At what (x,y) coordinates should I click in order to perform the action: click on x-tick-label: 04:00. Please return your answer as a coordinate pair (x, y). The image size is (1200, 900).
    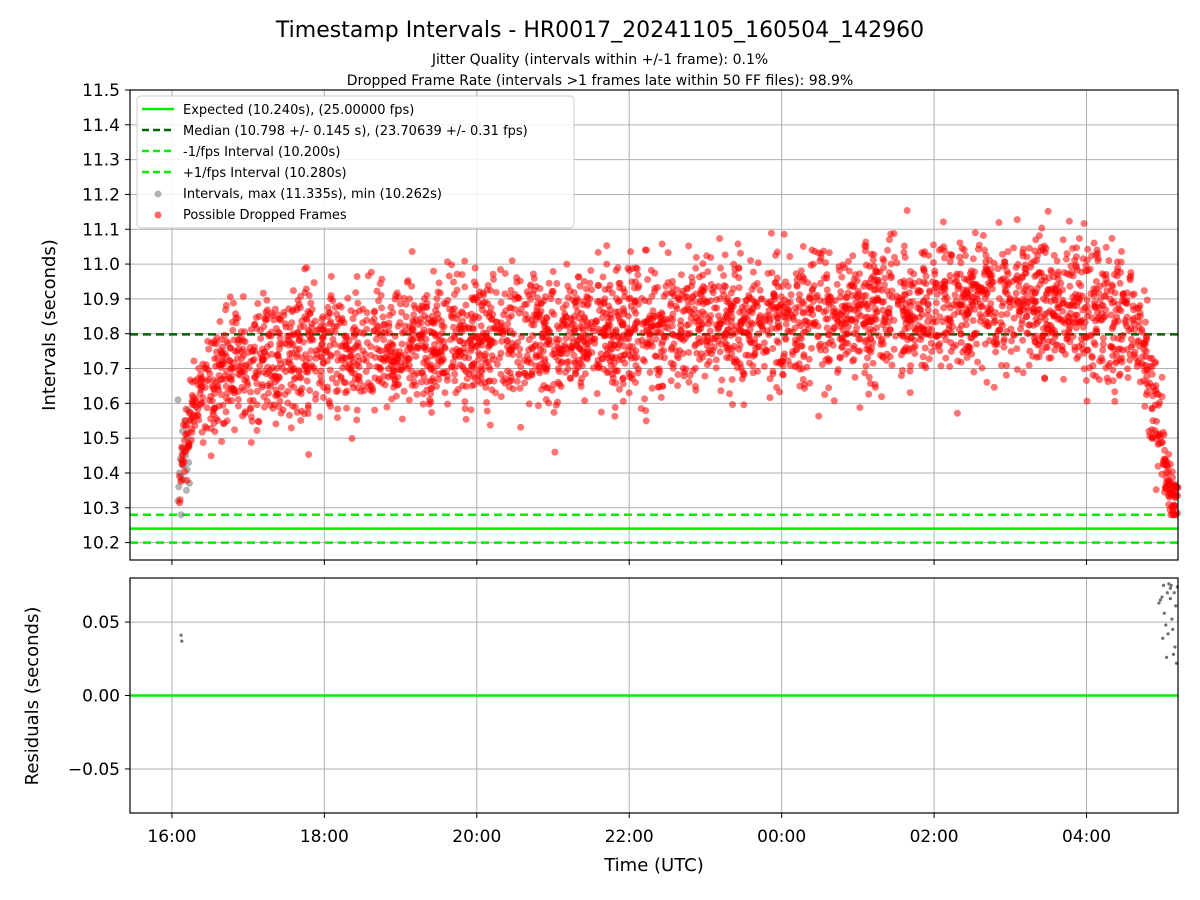
    Looking at the image, I should click on (1086, 837).